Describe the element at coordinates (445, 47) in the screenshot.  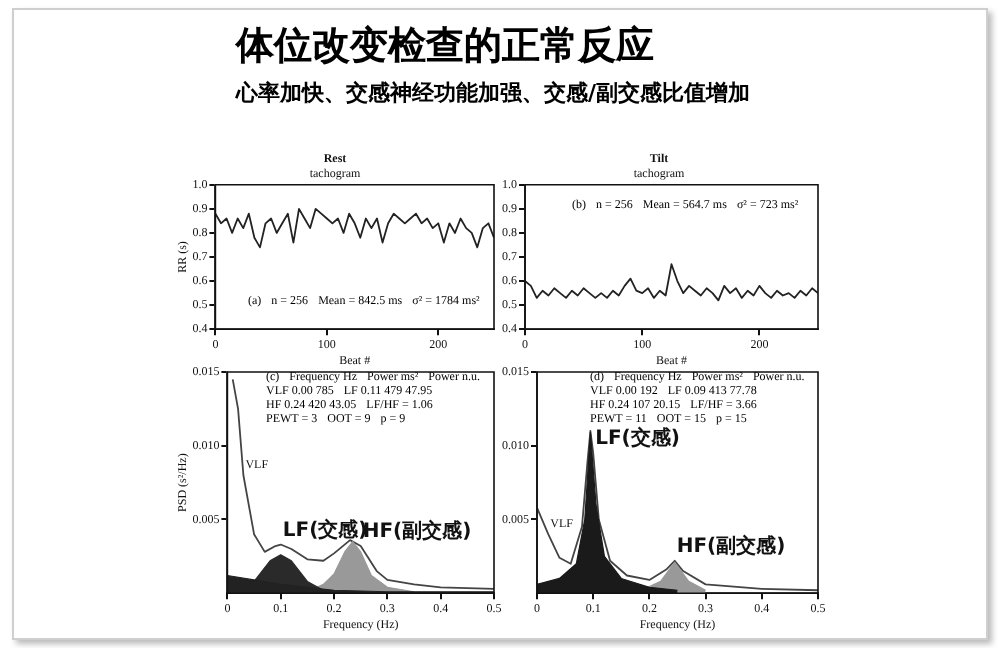
I see `text: 体位改变检查的正常反应` at that location.